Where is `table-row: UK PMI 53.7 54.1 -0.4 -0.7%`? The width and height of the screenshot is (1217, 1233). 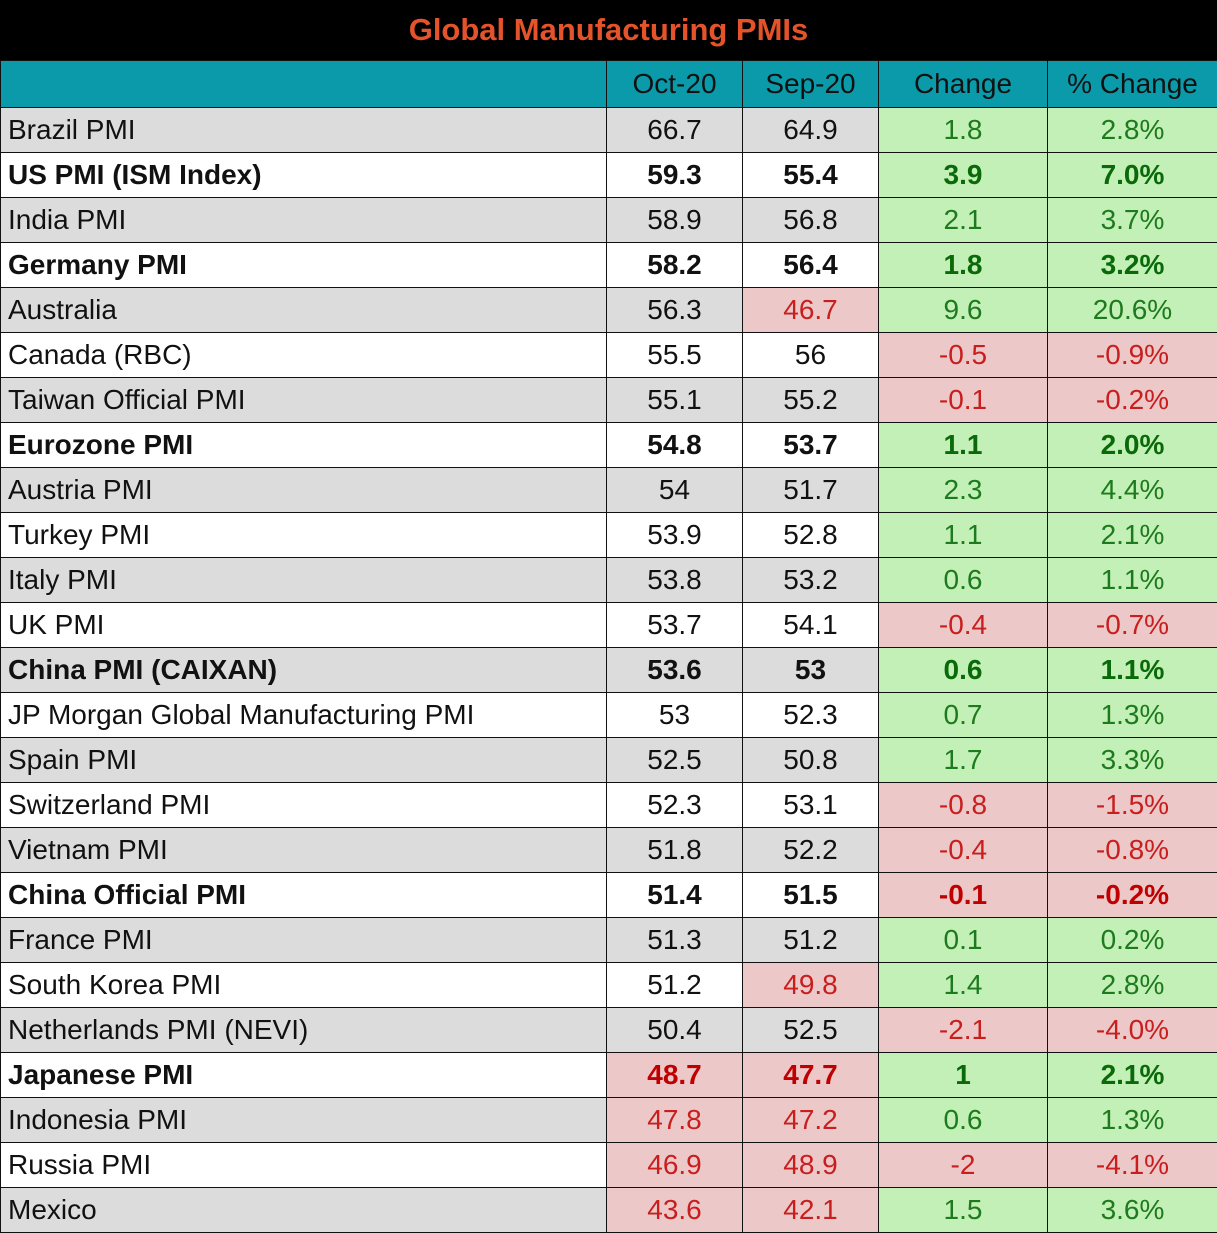 table-row: UK PMI 53.7 54.1 -0.4 -0.7% is located at coordinates (608, 625).